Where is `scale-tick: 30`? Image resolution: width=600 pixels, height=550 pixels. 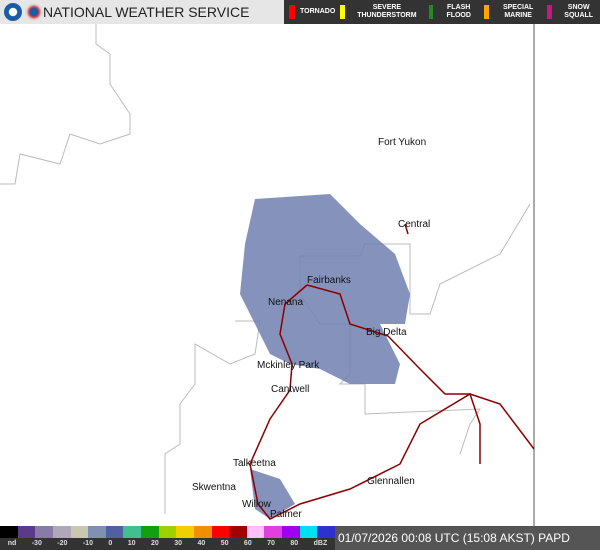 scale-tick: 30 is located at coordinates (178, 543).